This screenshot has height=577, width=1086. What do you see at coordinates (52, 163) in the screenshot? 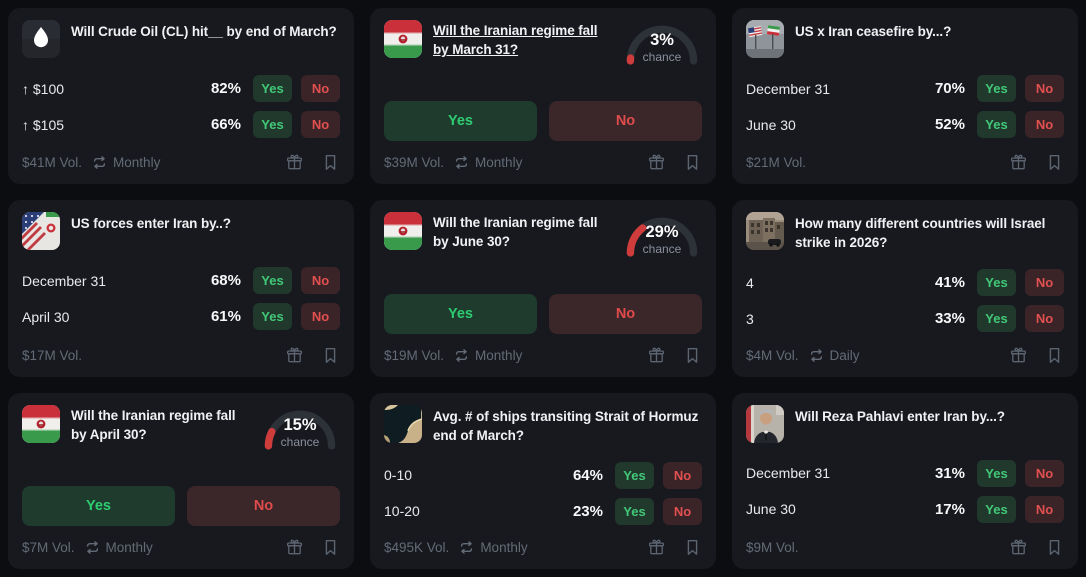
I see `volume-label: $41M Vol.` at bounding box center [52, 163].